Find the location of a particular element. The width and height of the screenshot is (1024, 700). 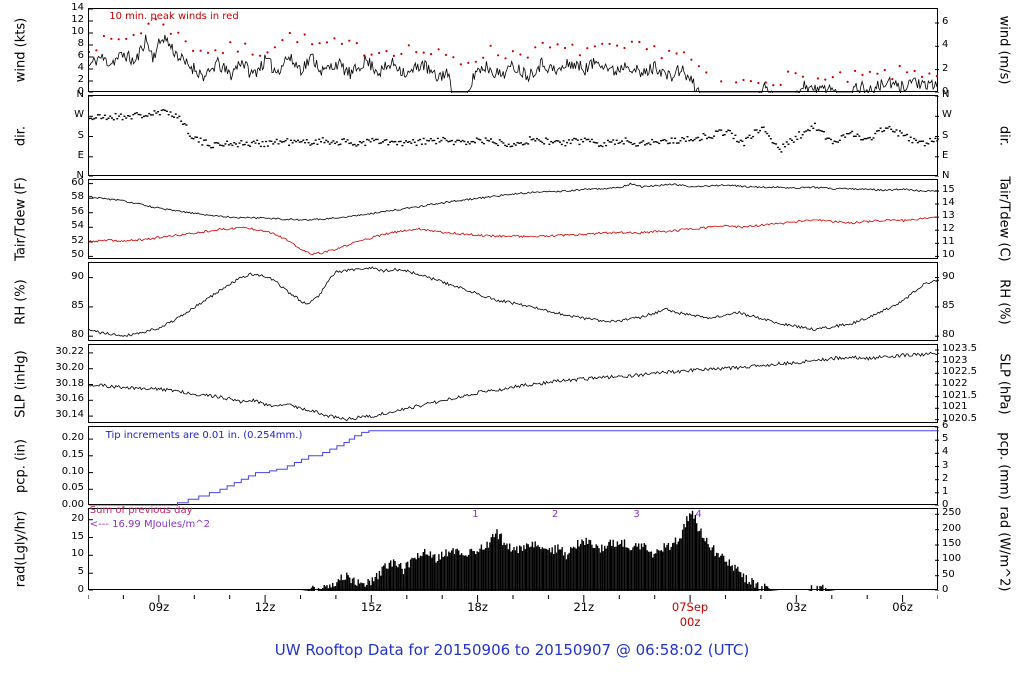

tick-label-right-dir: E is located at coordinates (945, 155).